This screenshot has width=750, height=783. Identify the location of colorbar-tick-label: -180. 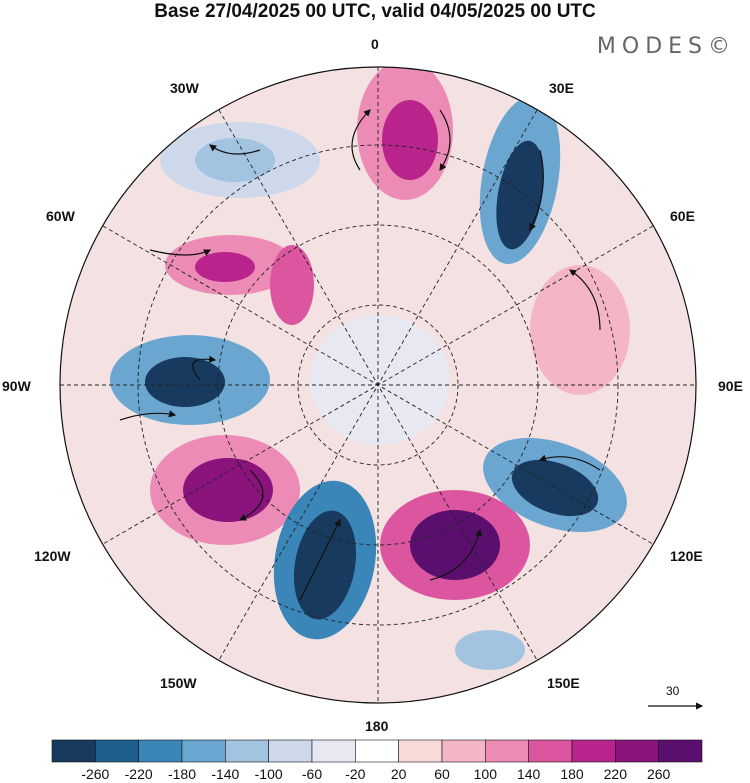
(182, 774).